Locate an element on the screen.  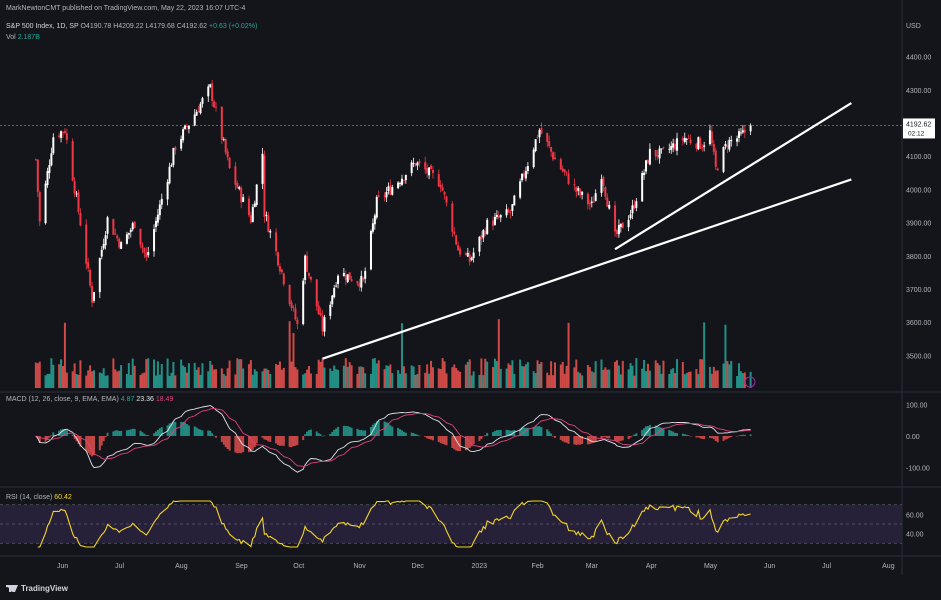
time-axis-tick: Oct is located at coordinates (298, 566).